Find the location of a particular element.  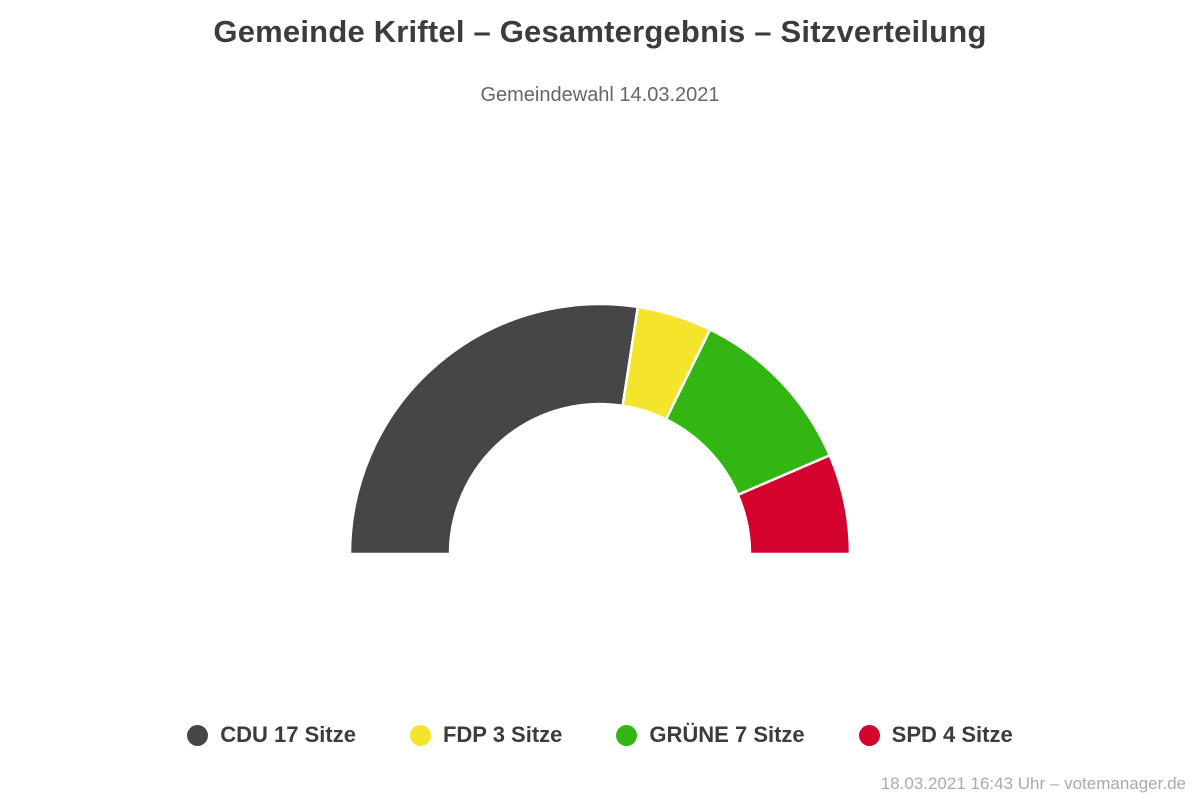

arc-segment-cdu is located at coordinates (494, 429).